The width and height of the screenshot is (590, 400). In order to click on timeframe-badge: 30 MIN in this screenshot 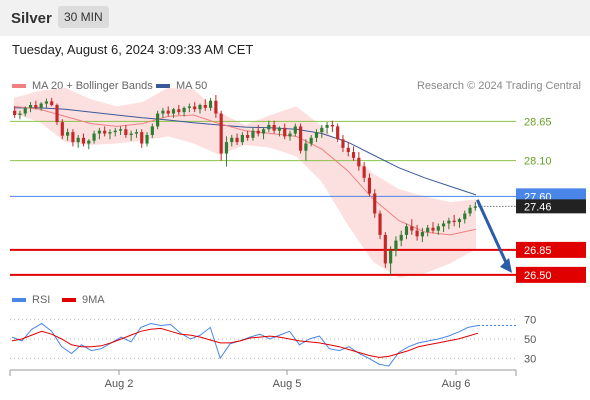, I will do `click(83, 17)`.